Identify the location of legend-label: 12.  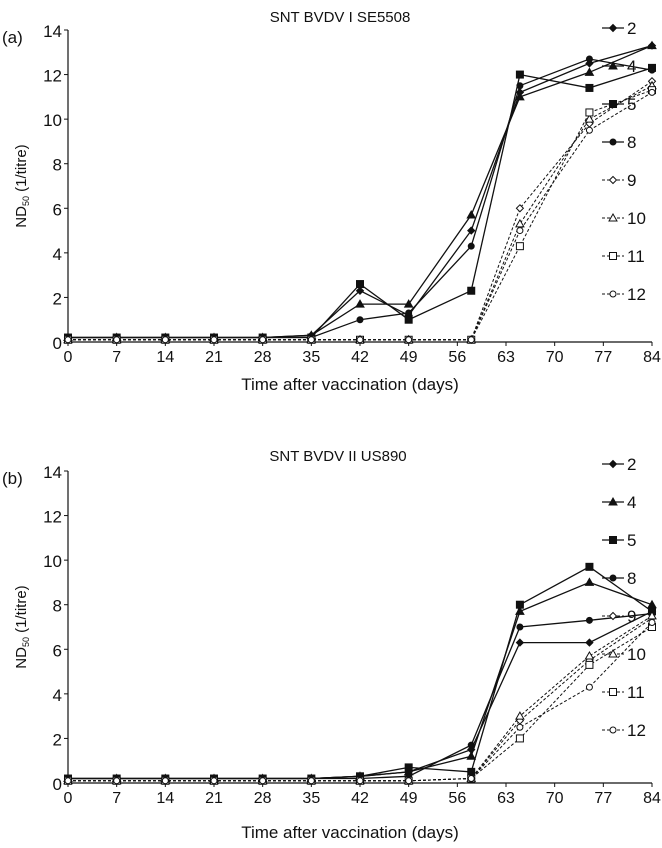
(636, 294).